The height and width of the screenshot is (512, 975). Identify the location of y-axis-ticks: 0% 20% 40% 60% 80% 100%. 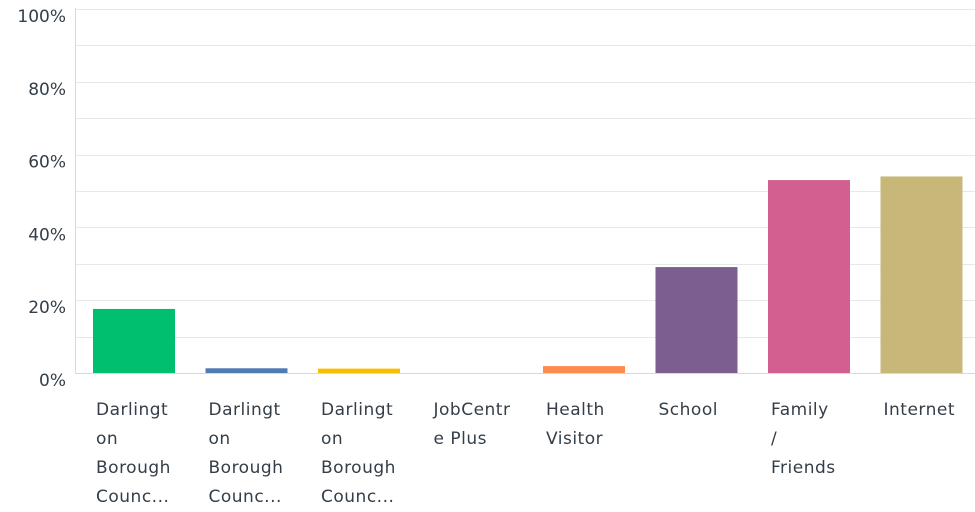
(41, 199).